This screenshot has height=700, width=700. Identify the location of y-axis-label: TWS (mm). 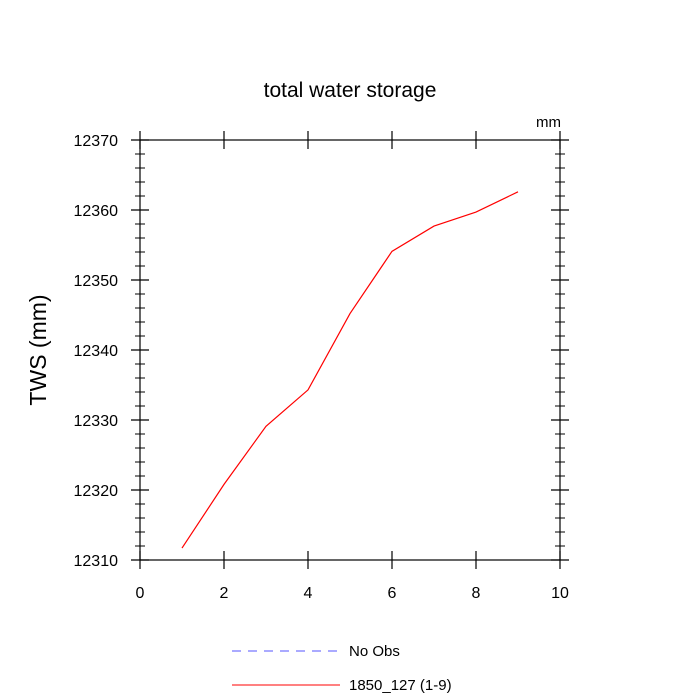
(38, 349).